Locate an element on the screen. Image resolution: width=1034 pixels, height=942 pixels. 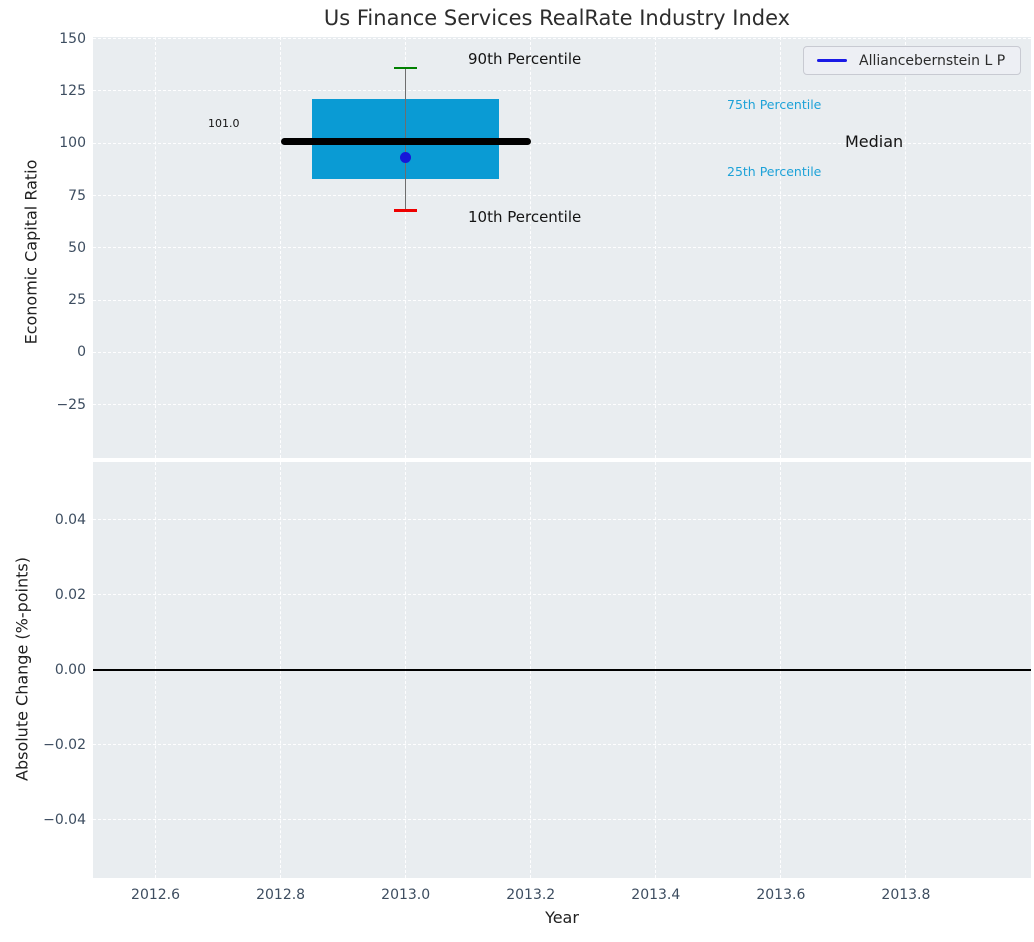
y-tick-label: 25 is located at coordinates (77, 300).